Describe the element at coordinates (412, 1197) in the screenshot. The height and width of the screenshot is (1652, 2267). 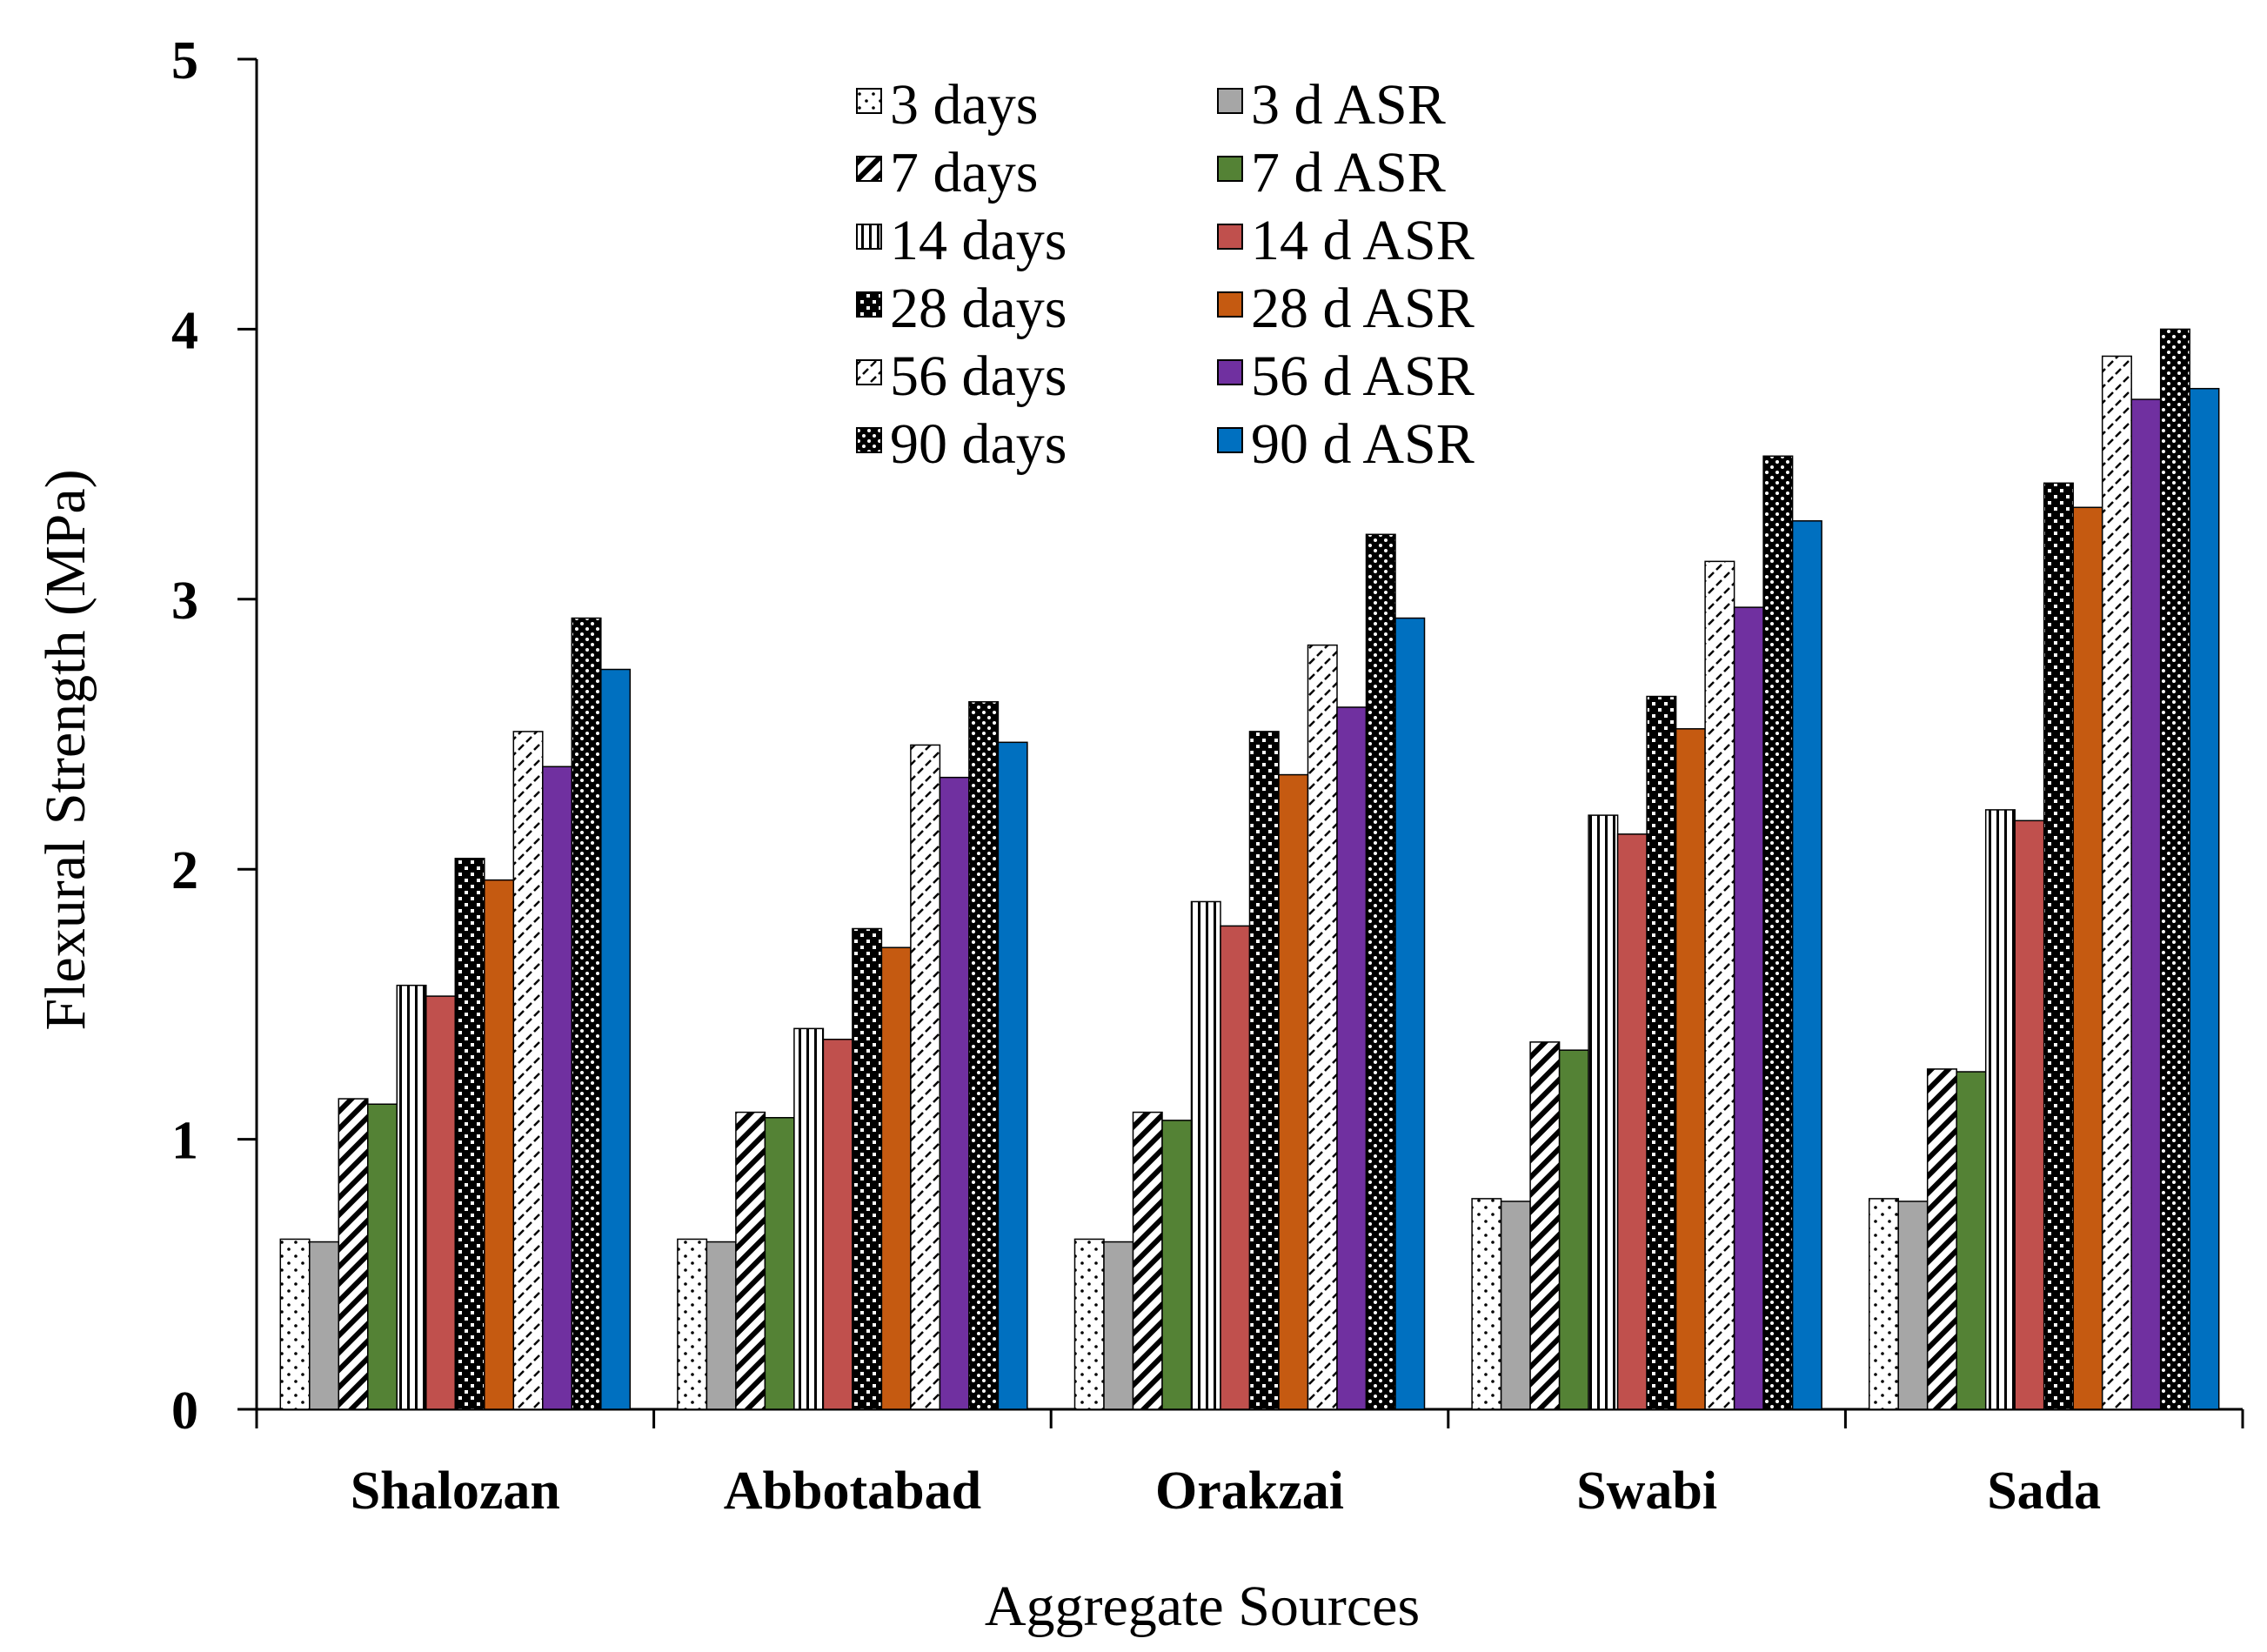
I see `bar-shalozan-14-days` at that location.